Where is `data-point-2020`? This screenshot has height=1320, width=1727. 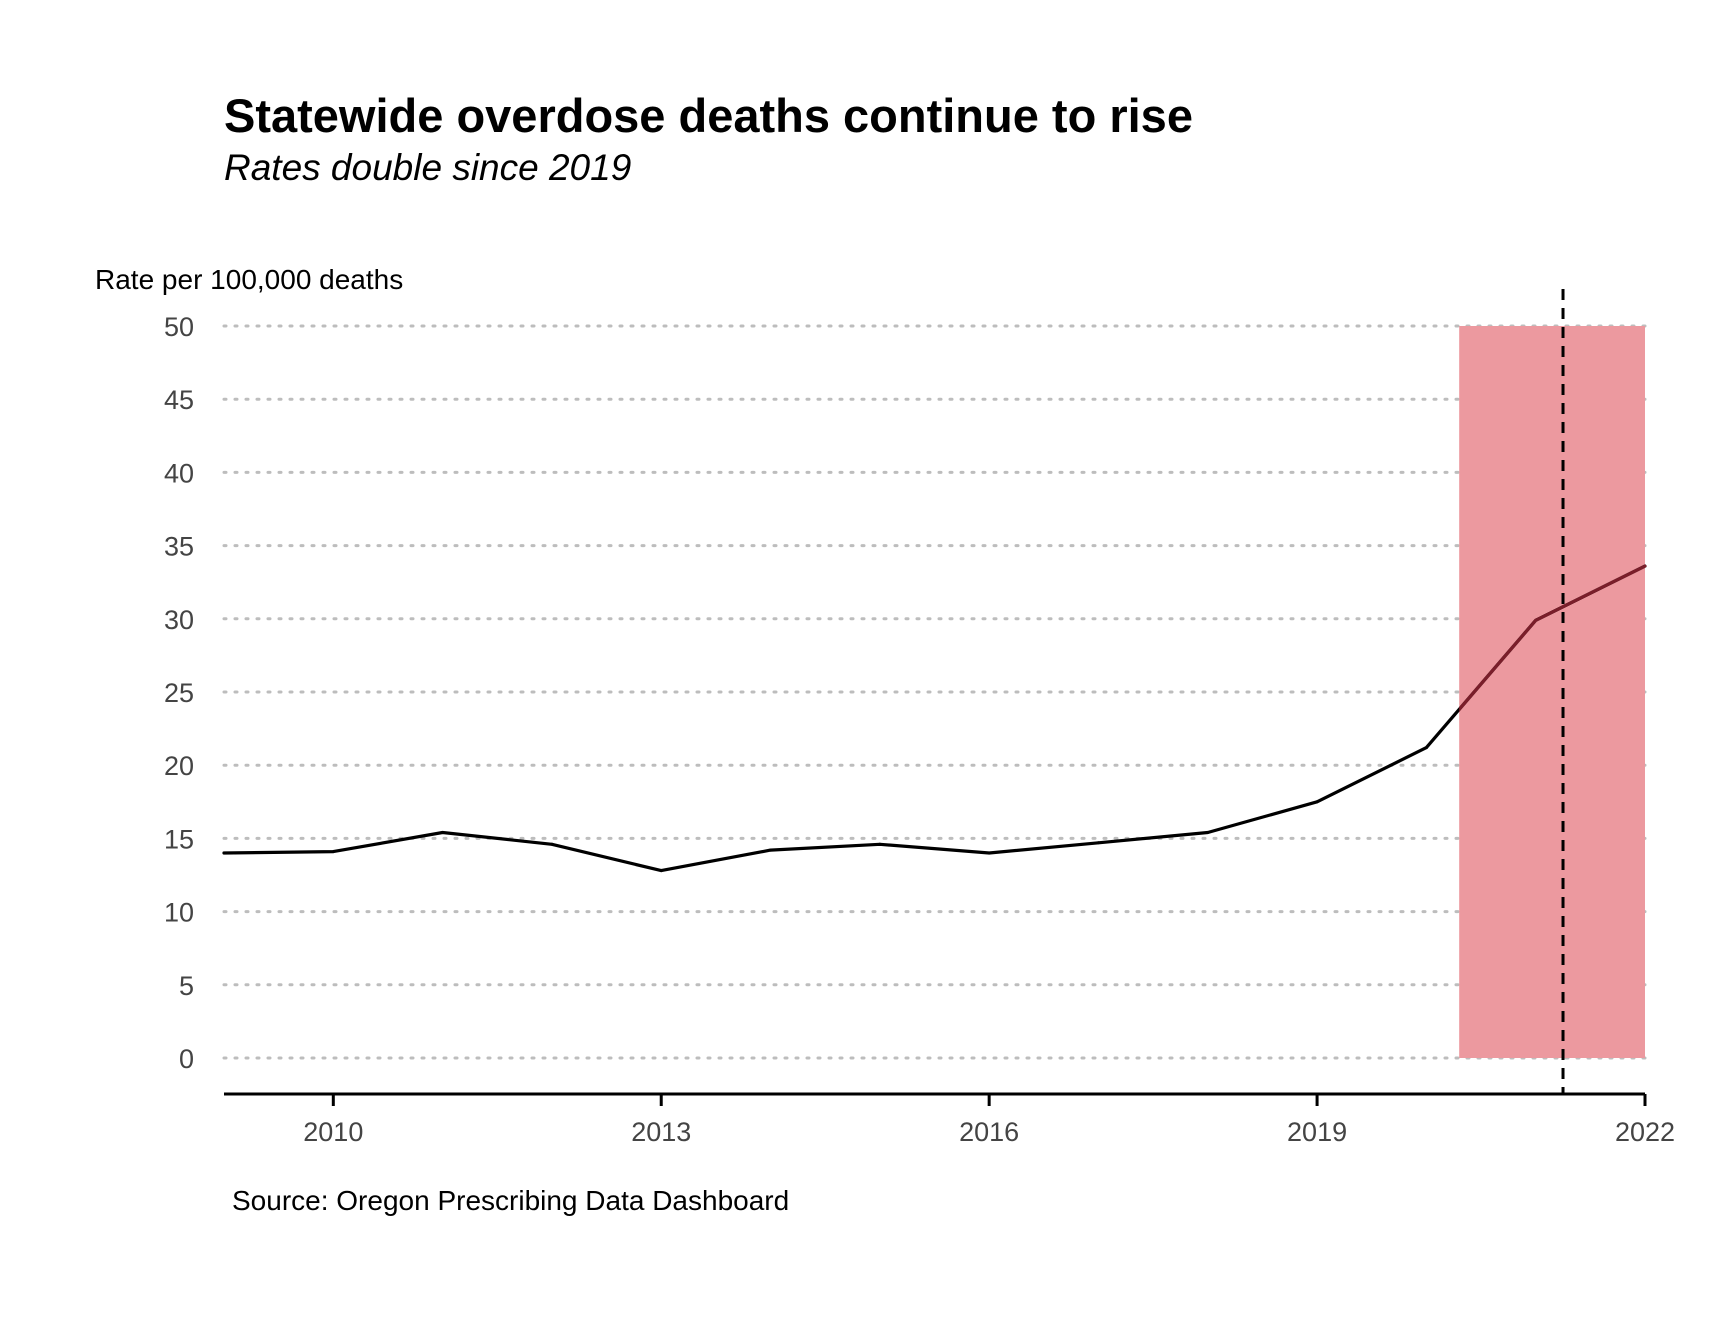
data-point-2020 is located at coordinates (1426, 748).